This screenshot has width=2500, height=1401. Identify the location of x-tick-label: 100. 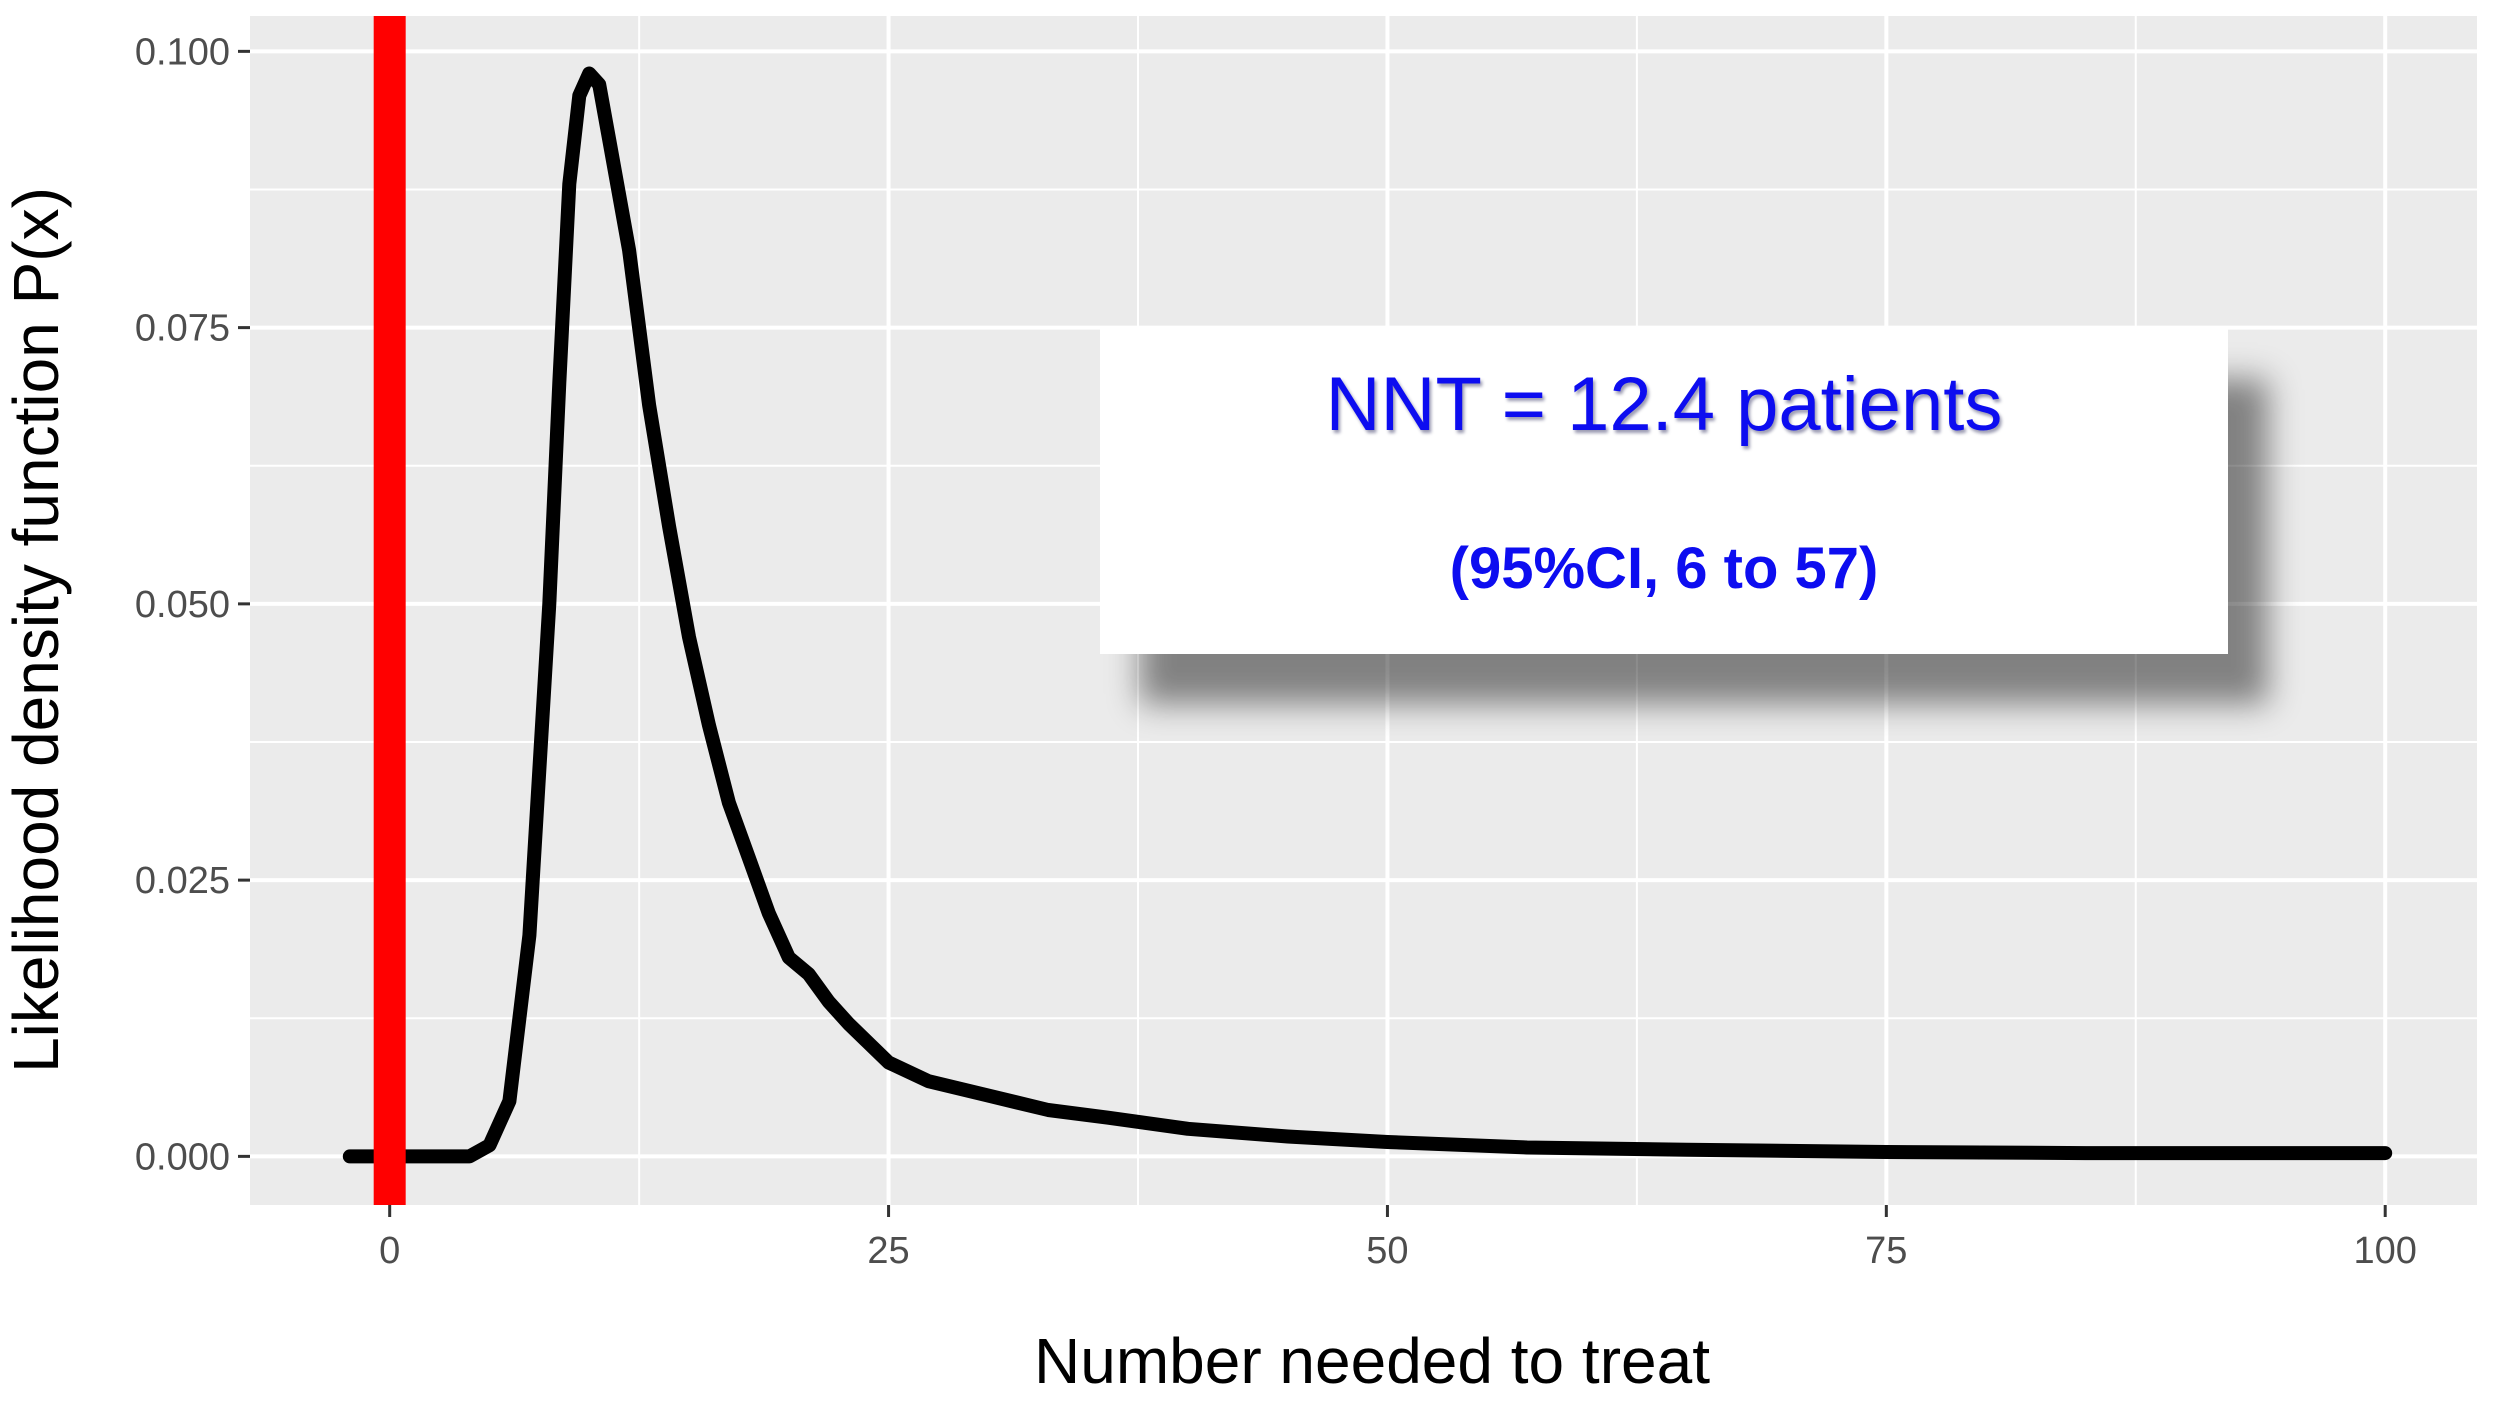
(2385, 1251).